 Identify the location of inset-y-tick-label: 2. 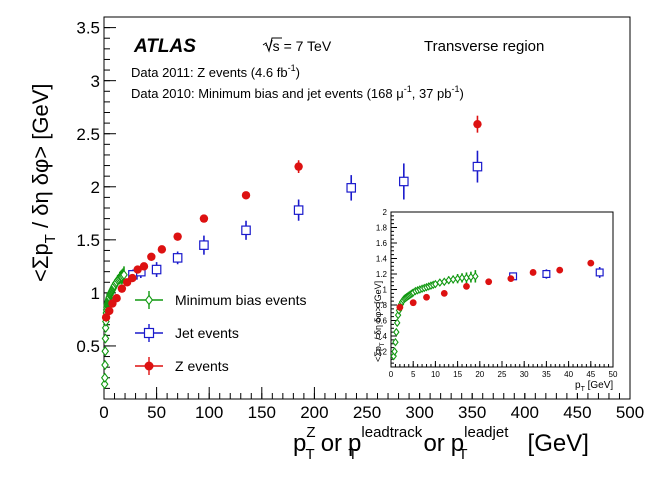
(385, 212).